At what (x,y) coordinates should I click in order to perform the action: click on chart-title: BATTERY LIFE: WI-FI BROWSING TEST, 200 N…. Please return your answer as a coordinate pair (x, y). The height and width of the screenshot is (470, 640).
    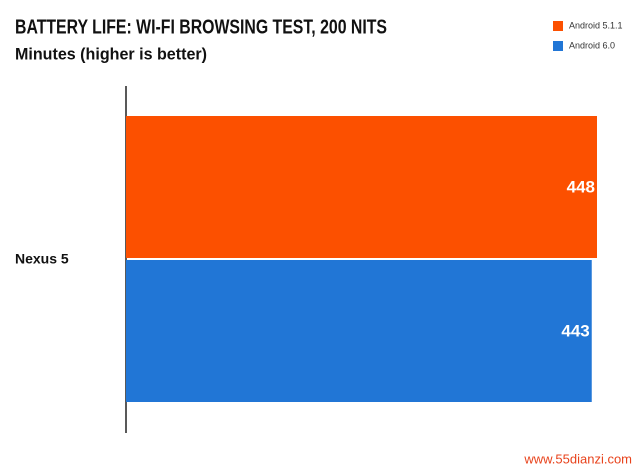
    Looking at the image, I should click on (201, 27).